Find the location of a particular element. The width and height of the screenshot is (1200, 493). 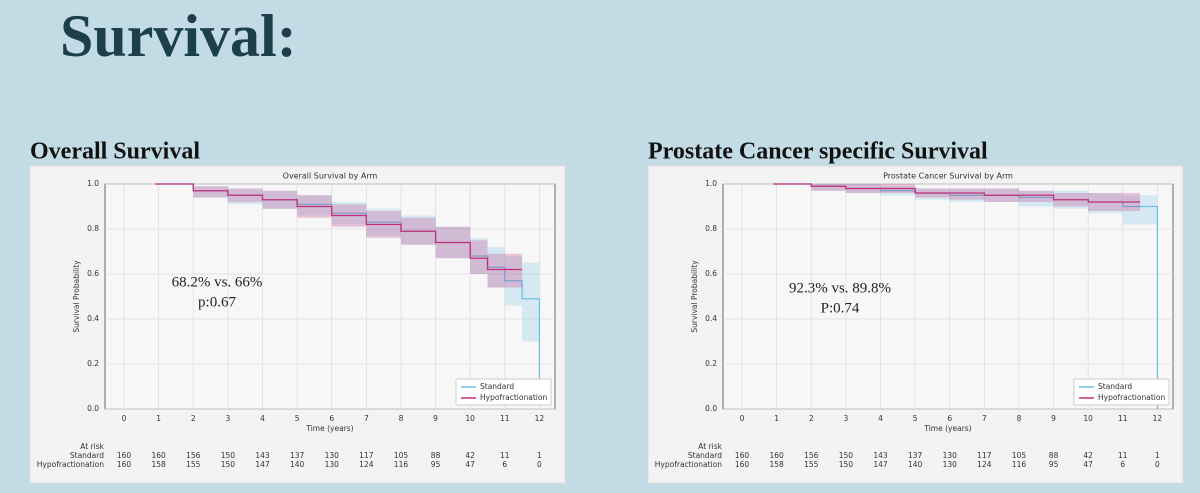

at-risk-row-label: Standard is located at coordinates (705, 455).